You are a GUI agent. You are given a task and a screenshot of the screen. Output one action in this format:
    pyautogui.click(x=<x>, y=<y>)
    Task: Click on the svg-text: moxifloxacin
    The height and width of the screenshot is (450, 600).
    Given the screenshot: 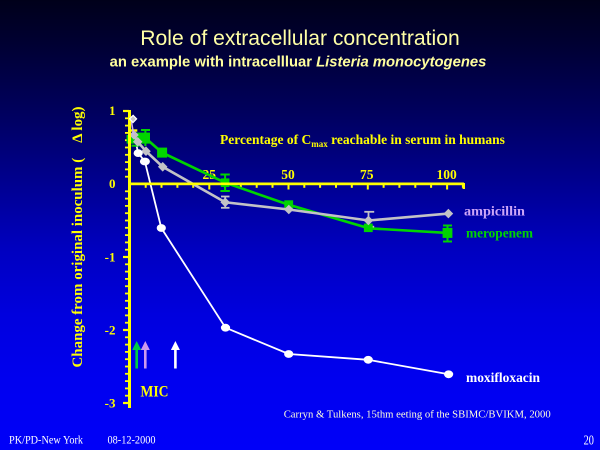 What is the action you would take?
    pyautogui.click(x=503, y=378)
    